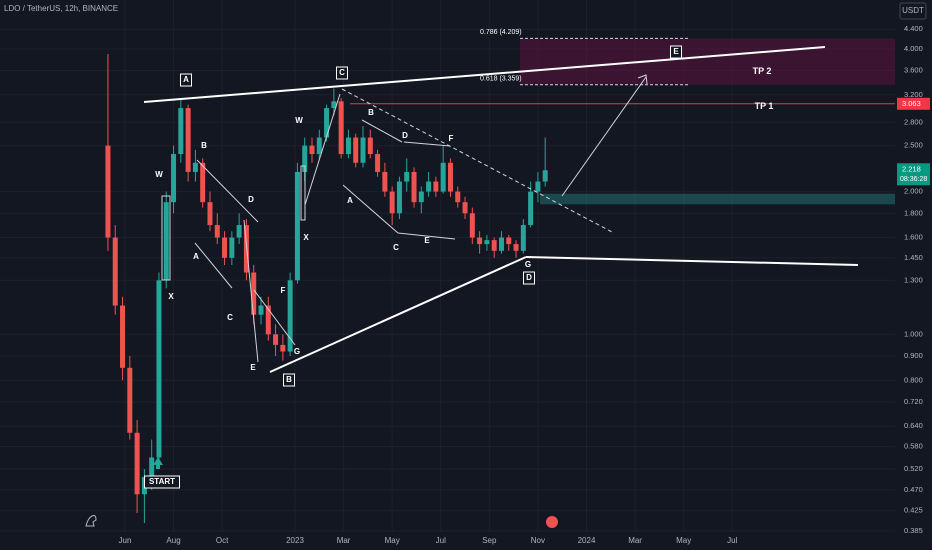  What do you see at coordinates (913, 510) in the screenshot?
I see `y-tick-label: 0.425` at bounding box center [913, 510].